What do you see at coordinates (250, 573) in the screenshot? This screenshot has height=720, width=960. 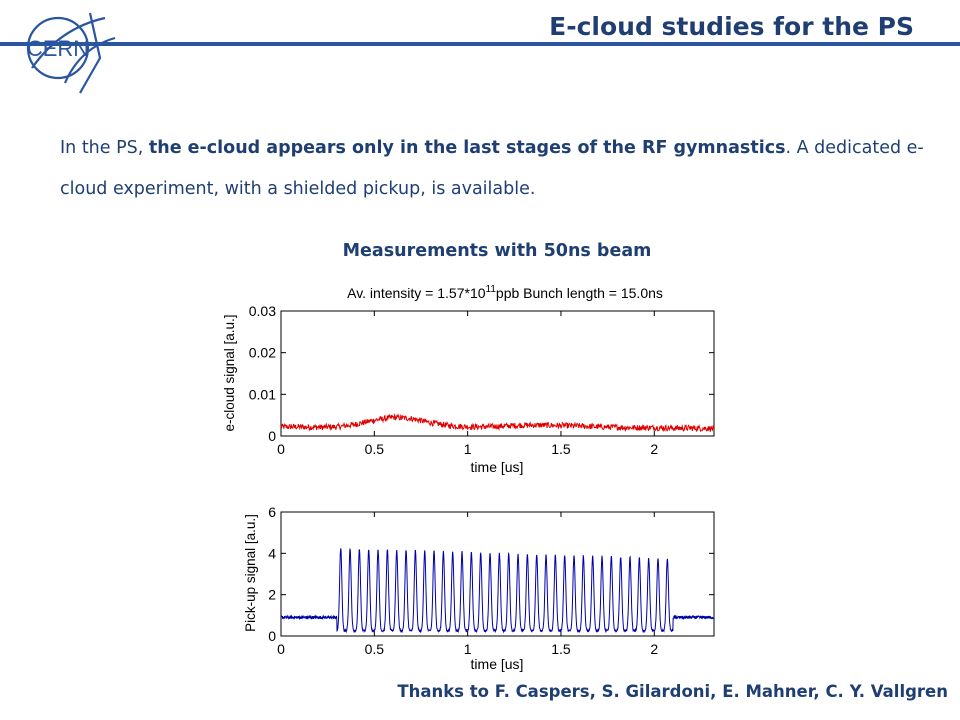 I see `pickup-y-axis-label: Pick-up signal [a.u.]` at bounding box center [250, 573].